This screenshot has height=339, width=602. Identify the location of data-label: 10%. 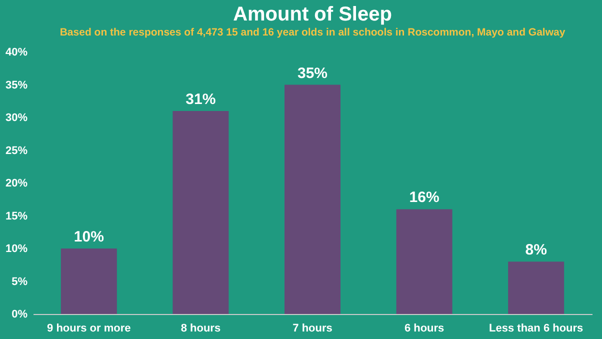
(89, 237).